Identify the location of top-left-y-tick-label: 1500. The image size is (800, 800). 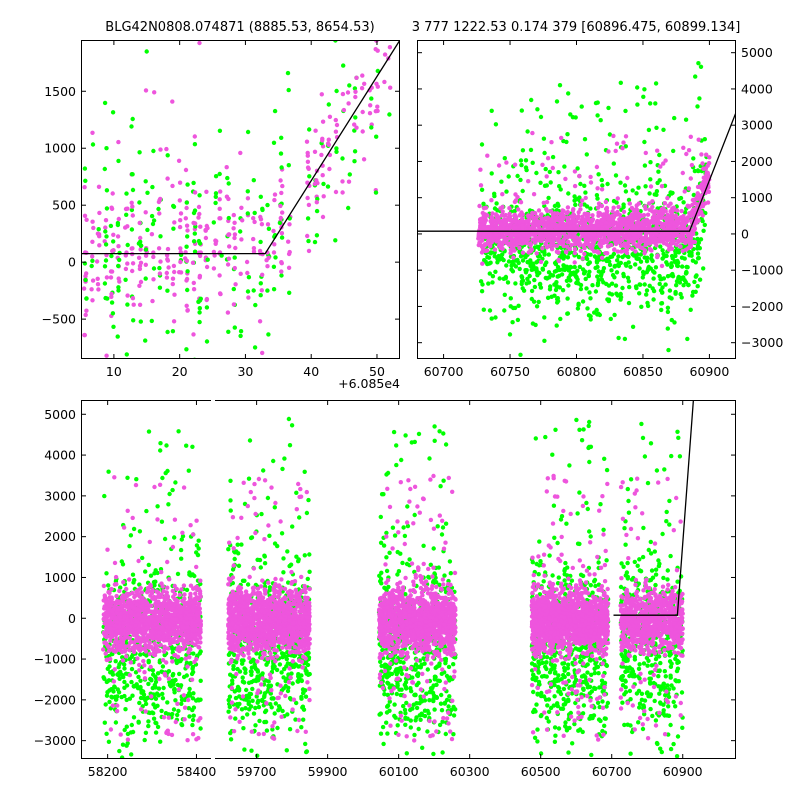
(60, 91).